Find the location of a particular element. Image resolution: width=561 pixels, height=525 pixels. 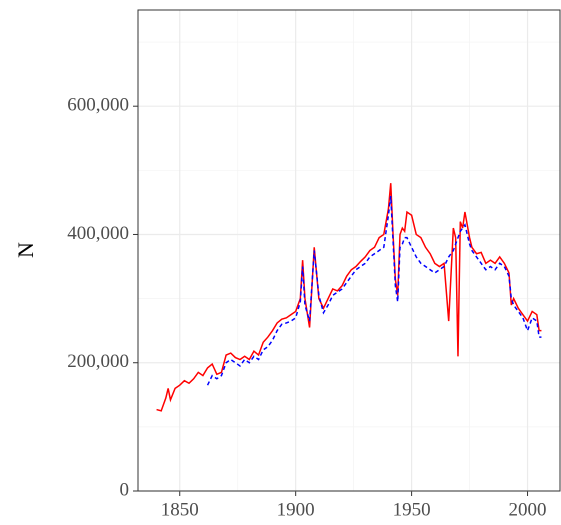

y-tick-label: 200,000 is located at coordinates (98, 361).